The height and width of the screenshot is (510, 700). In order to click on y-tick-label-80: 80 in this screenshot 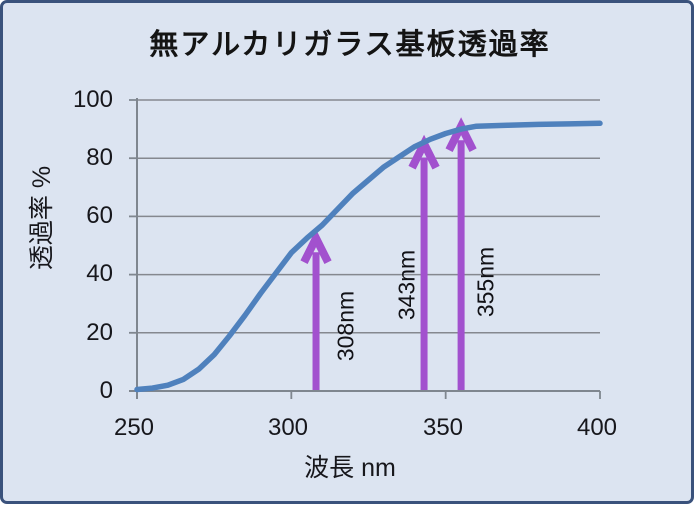, I will do `click(99, 157)`.